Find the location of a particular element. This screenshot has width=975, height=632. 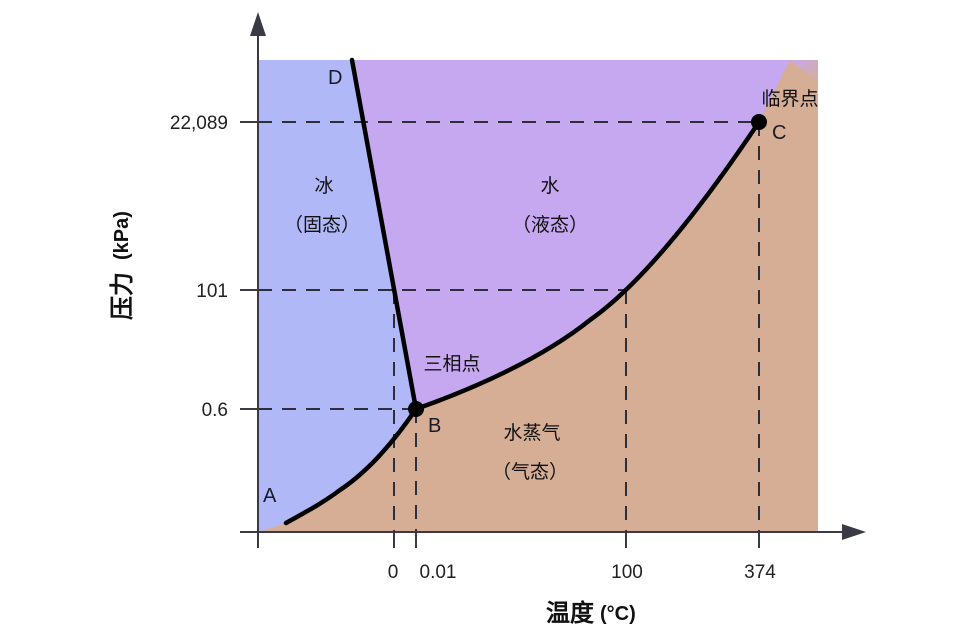

y-axis-arrow-icon is located at coordinates (258, 24).